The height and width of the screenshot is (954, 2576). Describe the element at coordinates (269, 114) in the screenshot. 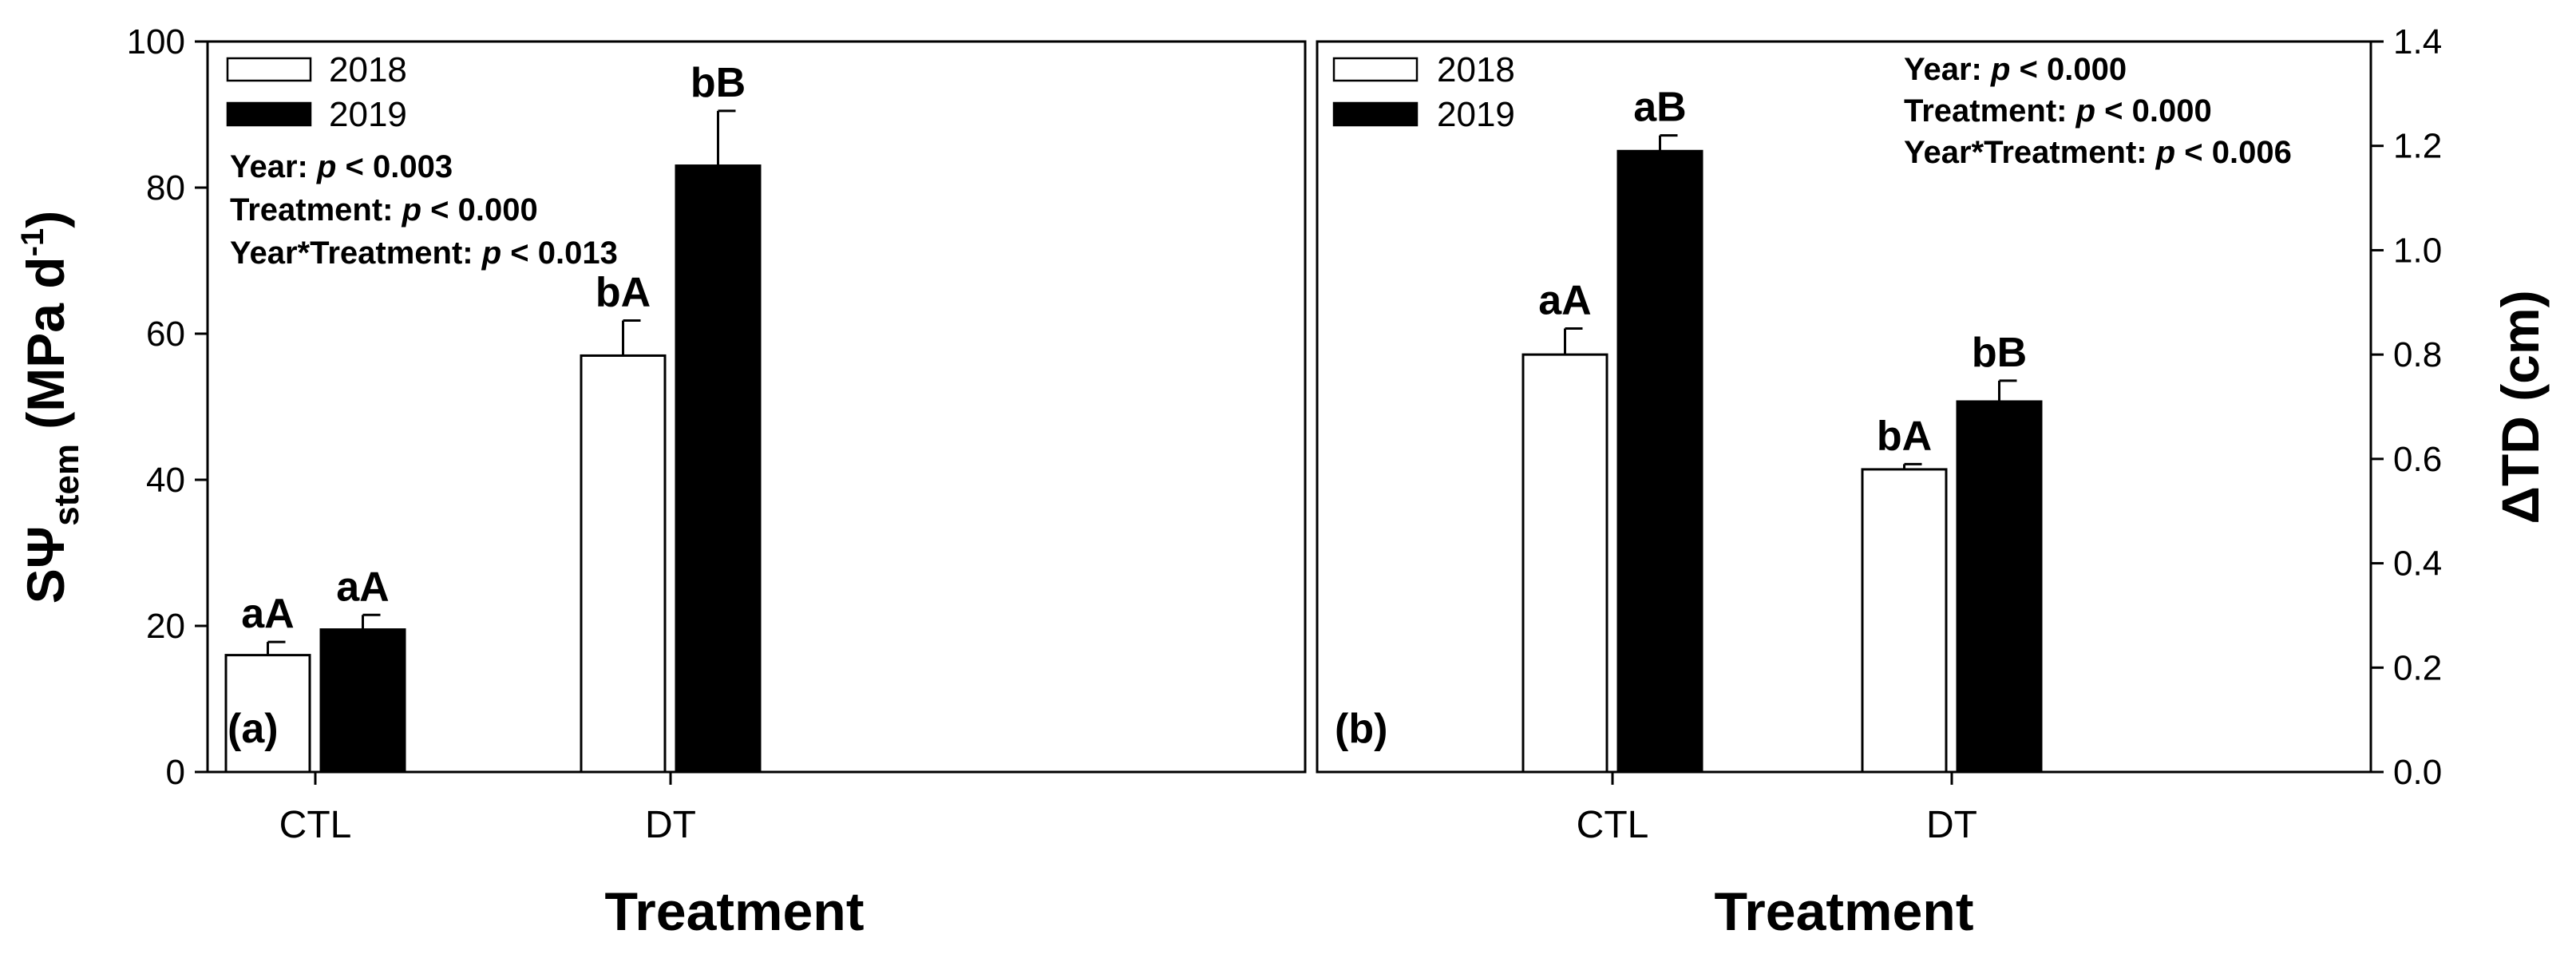

I see `legend-swatch-2019-a` at that location.